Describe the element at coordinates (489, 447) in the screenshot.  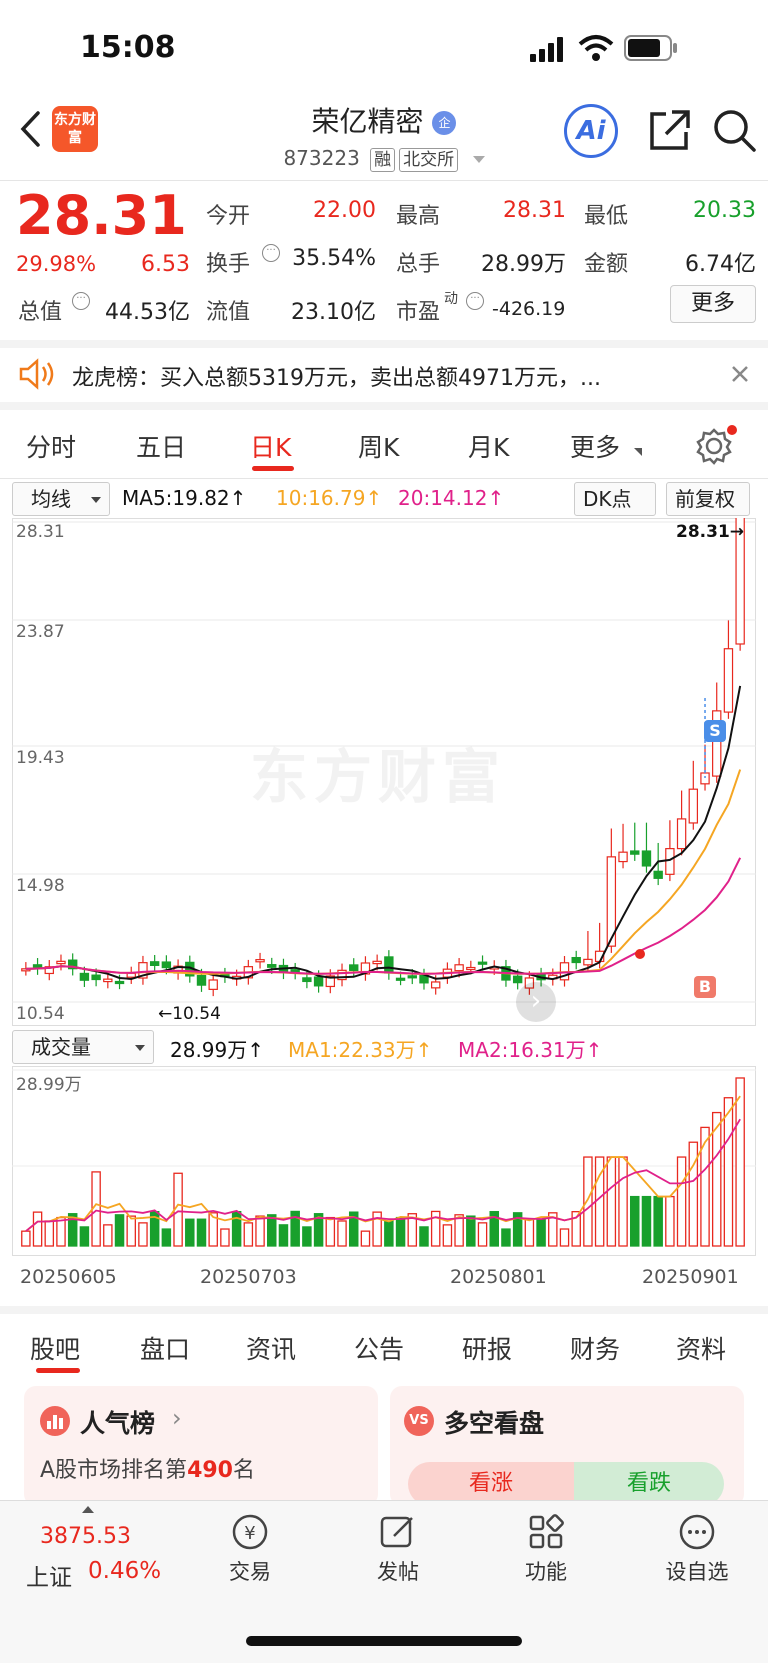
I see `tab-monthly-k: 月K` at that location.